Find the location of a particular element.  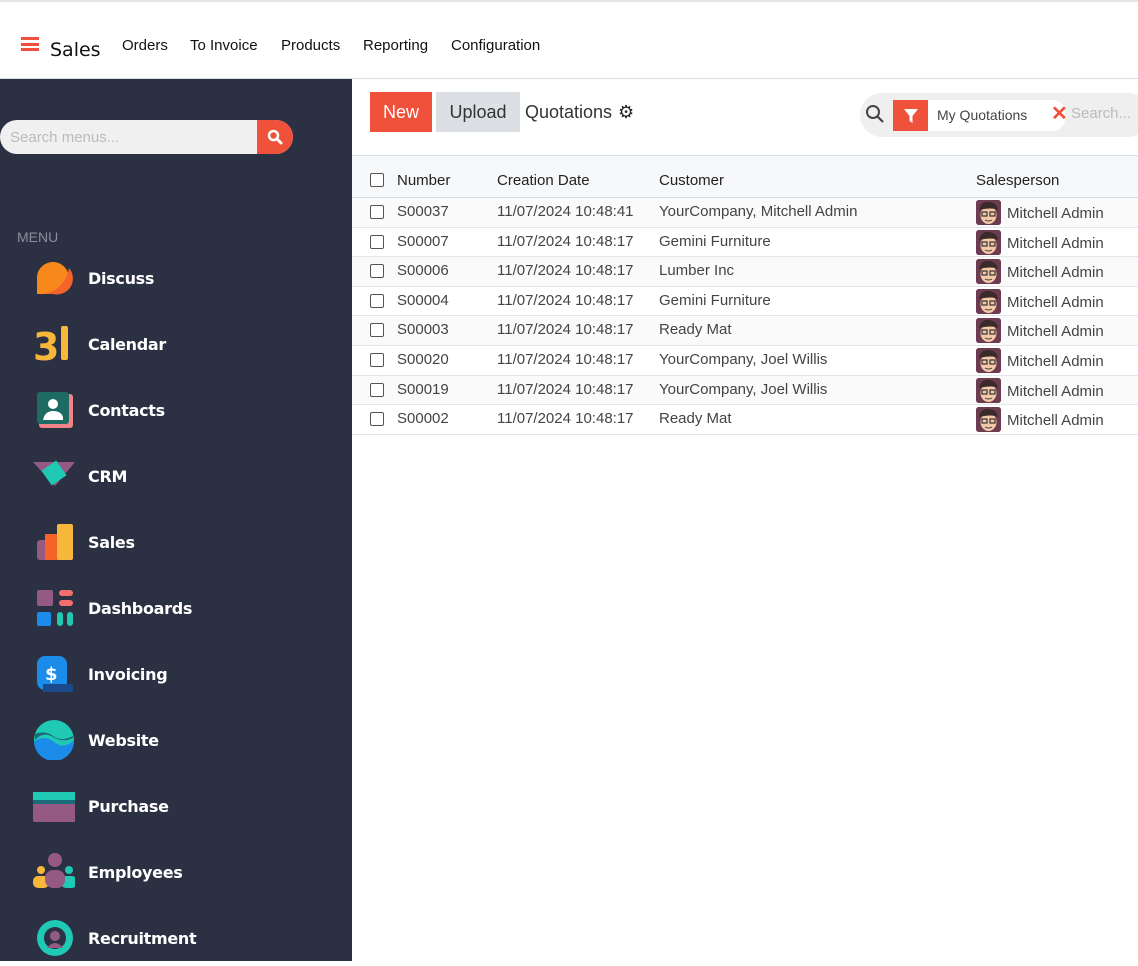

crm-icon is located at coordinates (54, 476).